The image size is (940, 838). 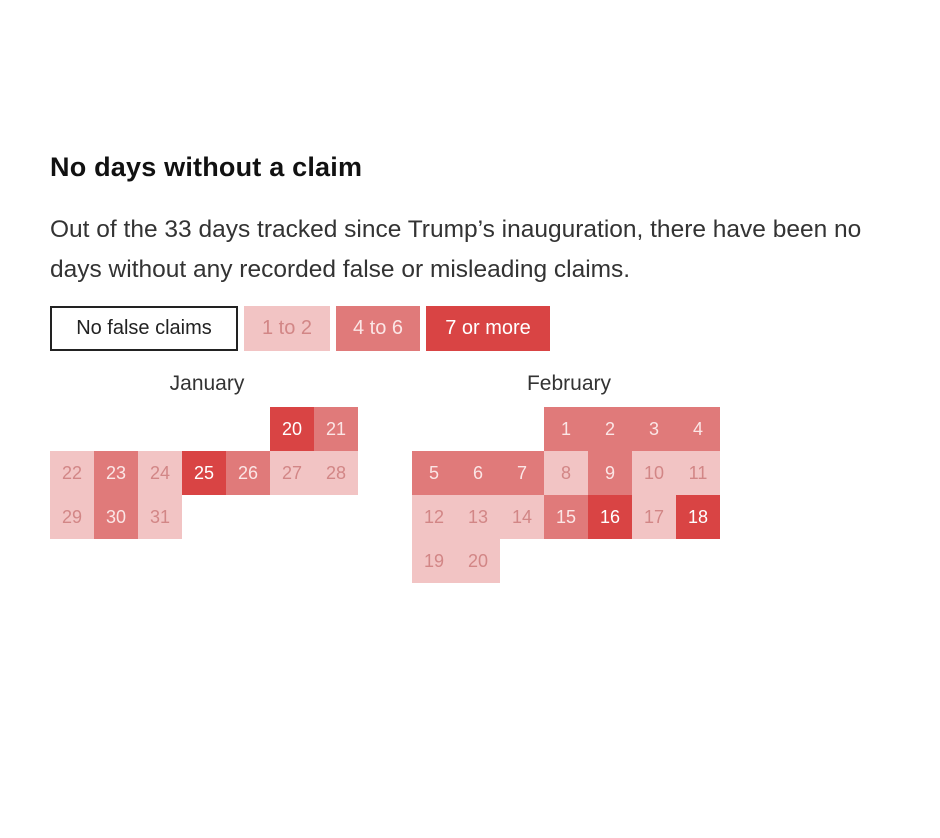 What do you see at coordinates (116, 517) in the screenshot?
I see `day-cell-january-30: 30` at bounding box center [116, 517].